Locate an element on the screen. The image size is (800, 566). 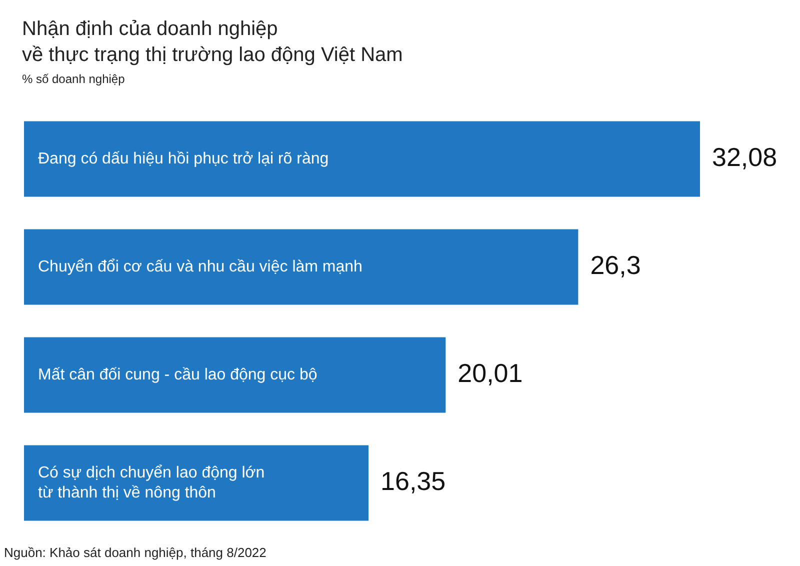
text: Nguồn: Khảo sát doanh nghiệp, tháng 8/2022 is located at coordinates (135, 552).